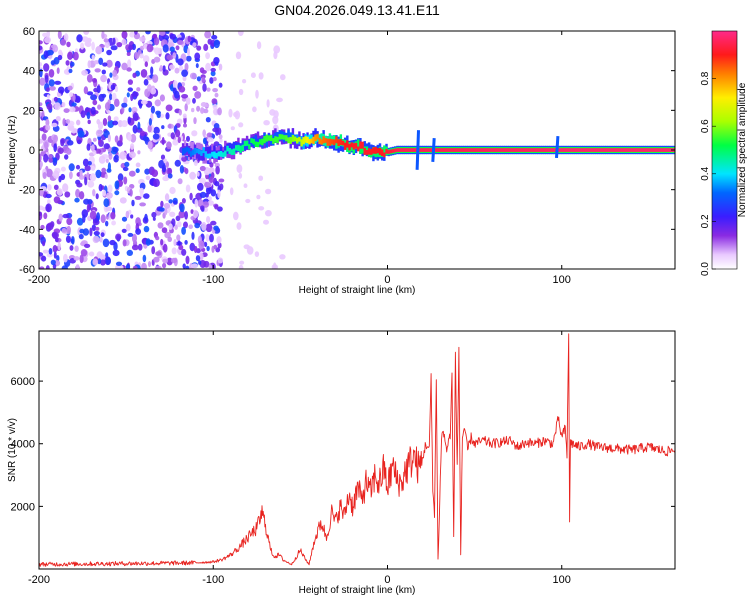 This screenshot has height=600, width=750. I want to click on colorbar-tick-label: 0.4, so click(705, 173).